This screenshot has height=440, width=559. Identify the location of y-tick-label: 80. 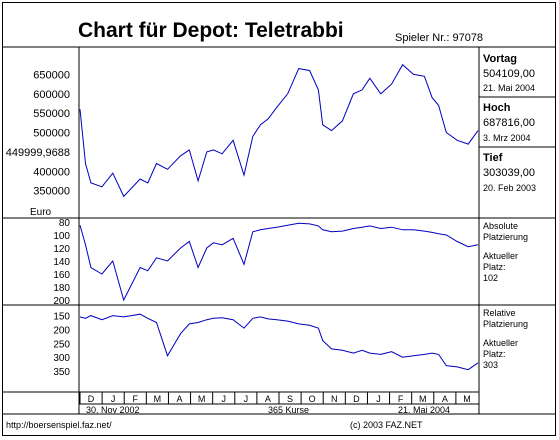
(65, 223).